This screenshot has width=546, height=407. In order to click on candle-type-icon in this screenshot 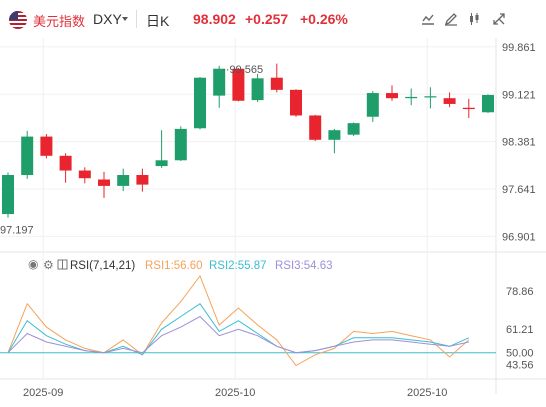, I will do `click(474, 19)`.